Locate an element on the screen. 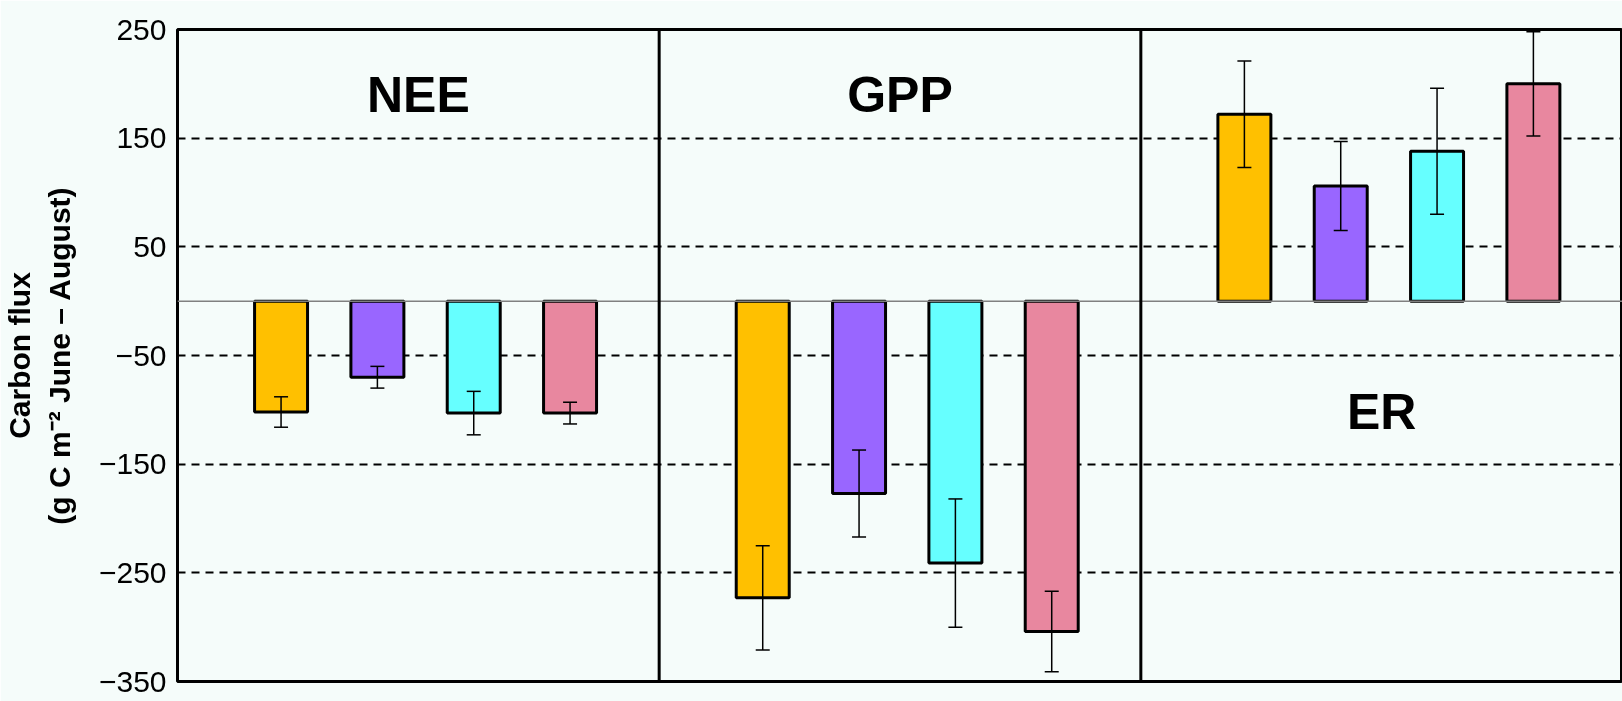  y-tick-label: −350 is located at coordinates (132, 681).